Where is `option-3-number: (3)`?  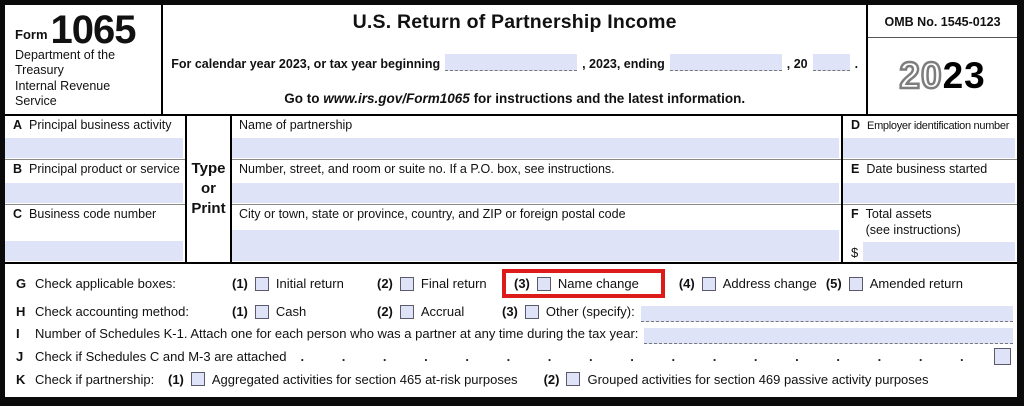
option-3-number: (3) is located at coordinates (522, 283).